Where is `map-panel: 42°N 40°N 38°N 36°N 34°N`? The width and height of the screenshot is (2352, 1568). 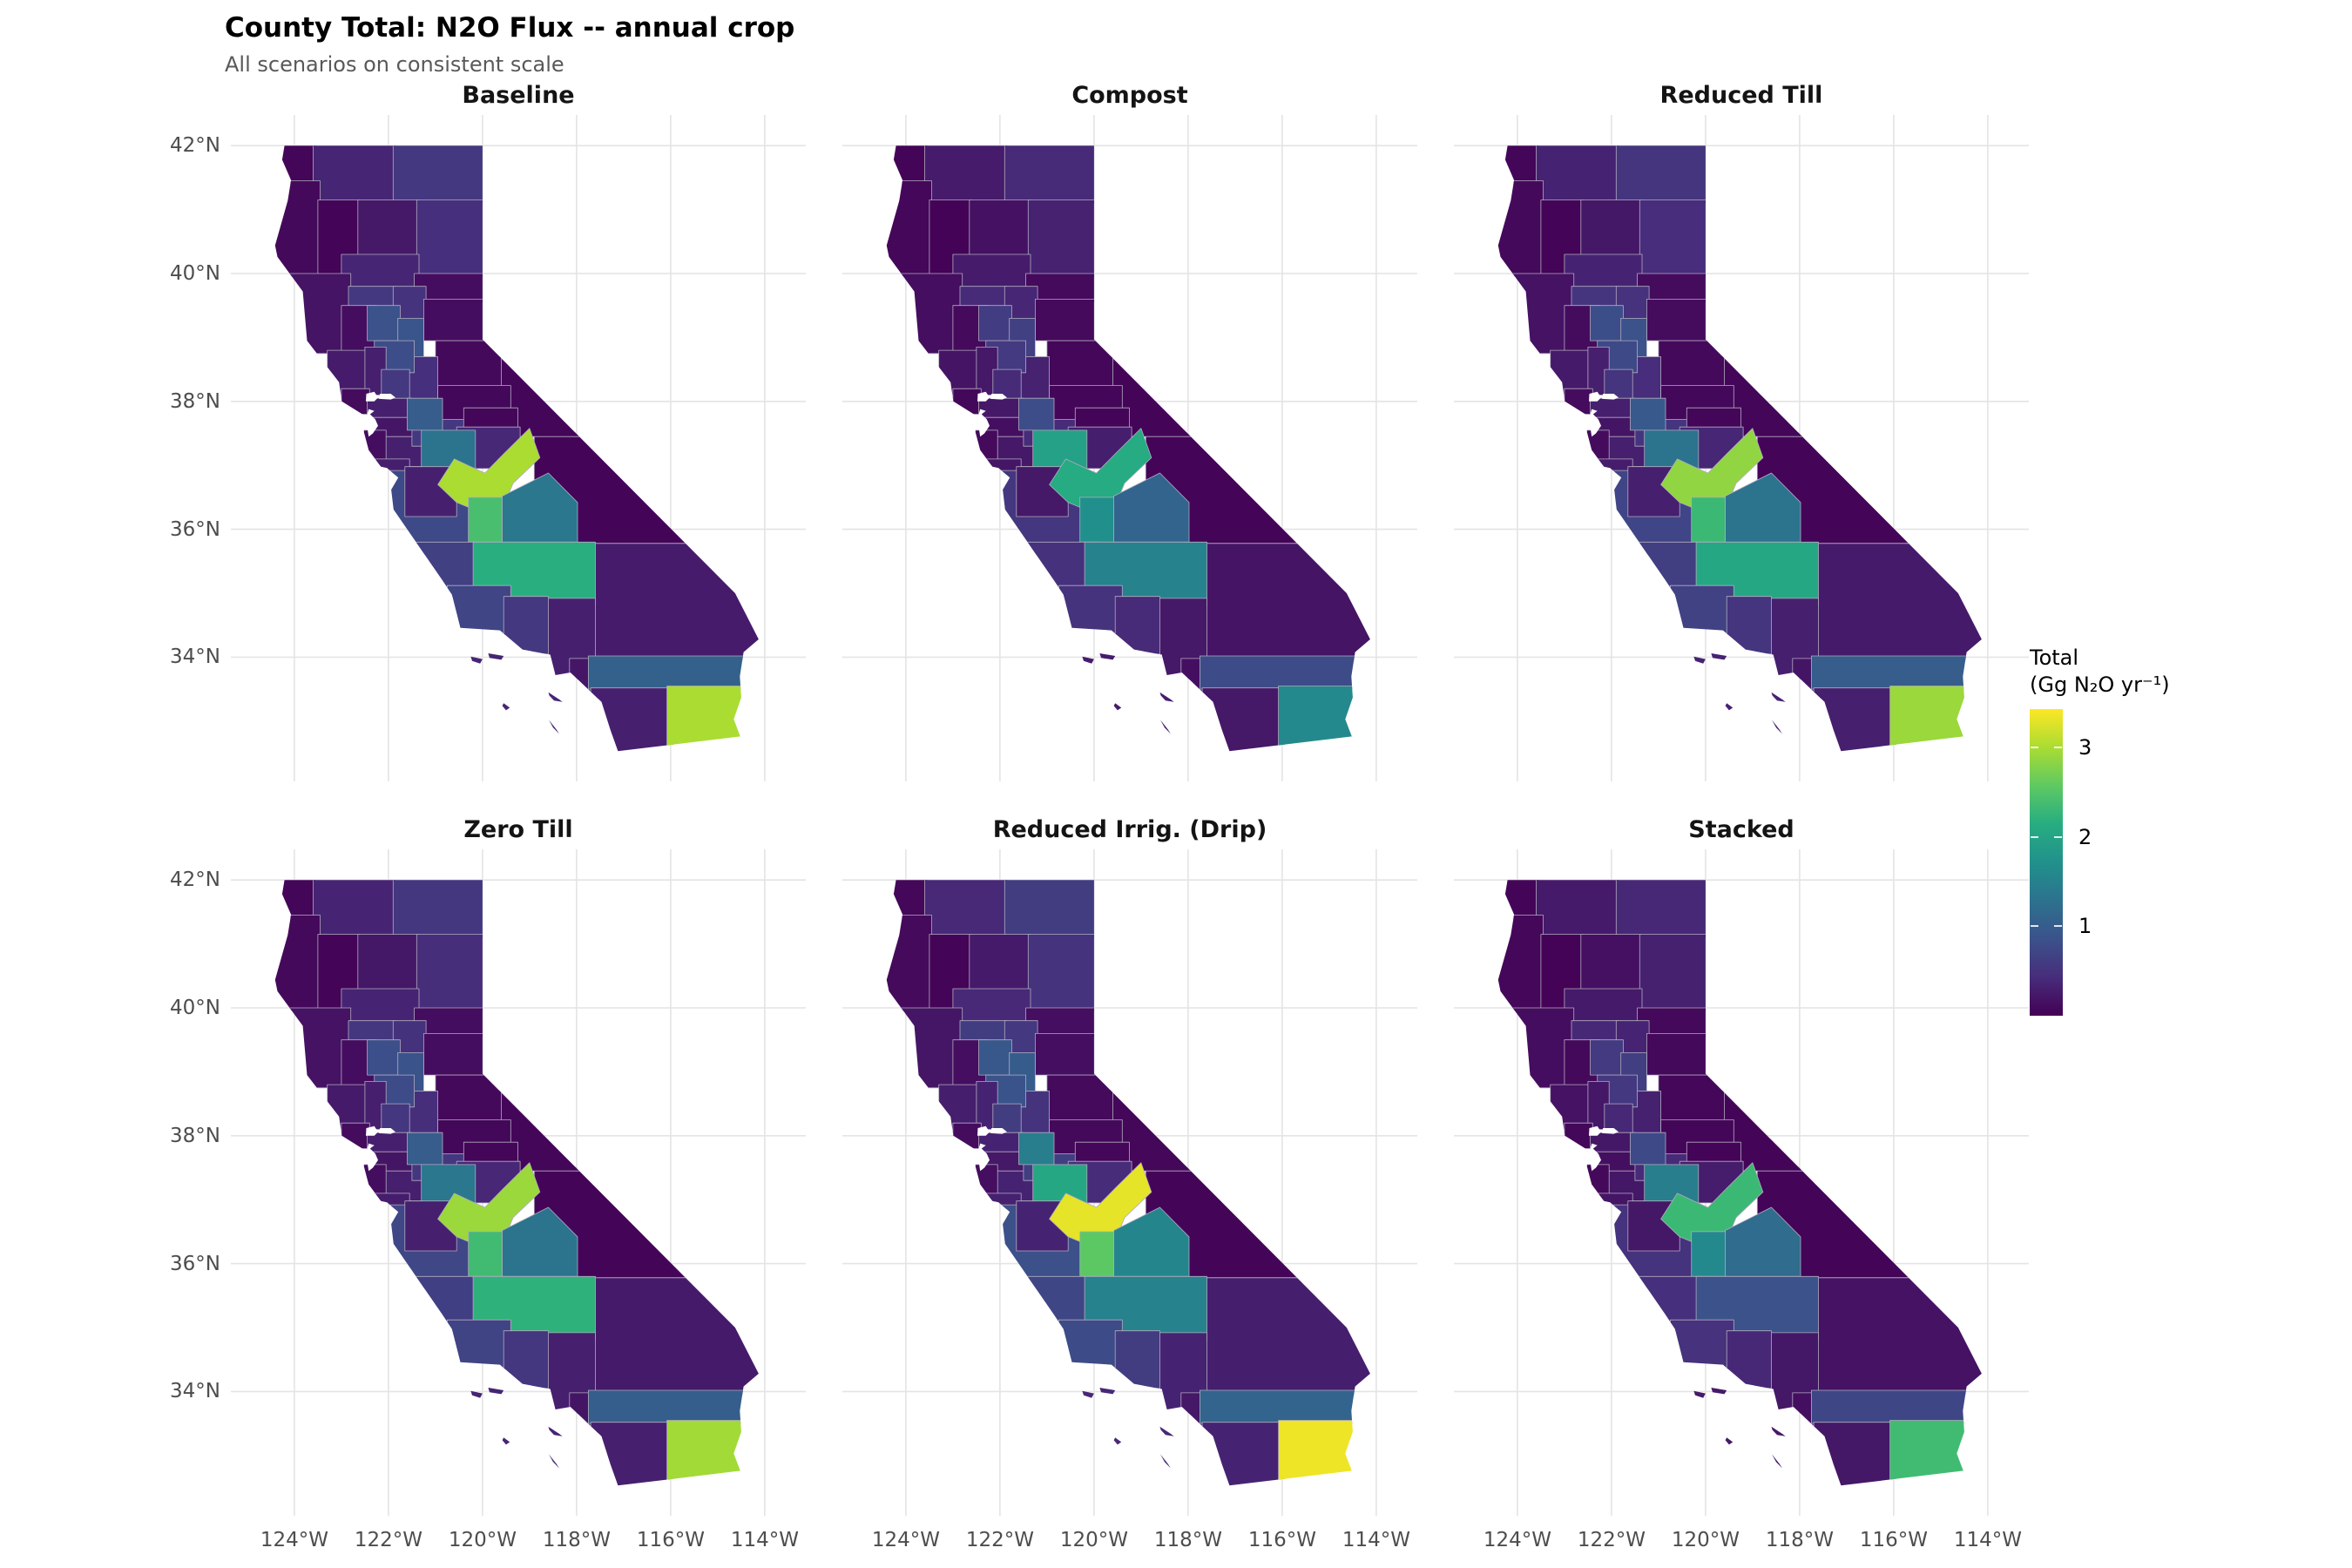
map-panel: 42°N 40°N 38°N 36°N 34°N is located at coordinates (488, 448).